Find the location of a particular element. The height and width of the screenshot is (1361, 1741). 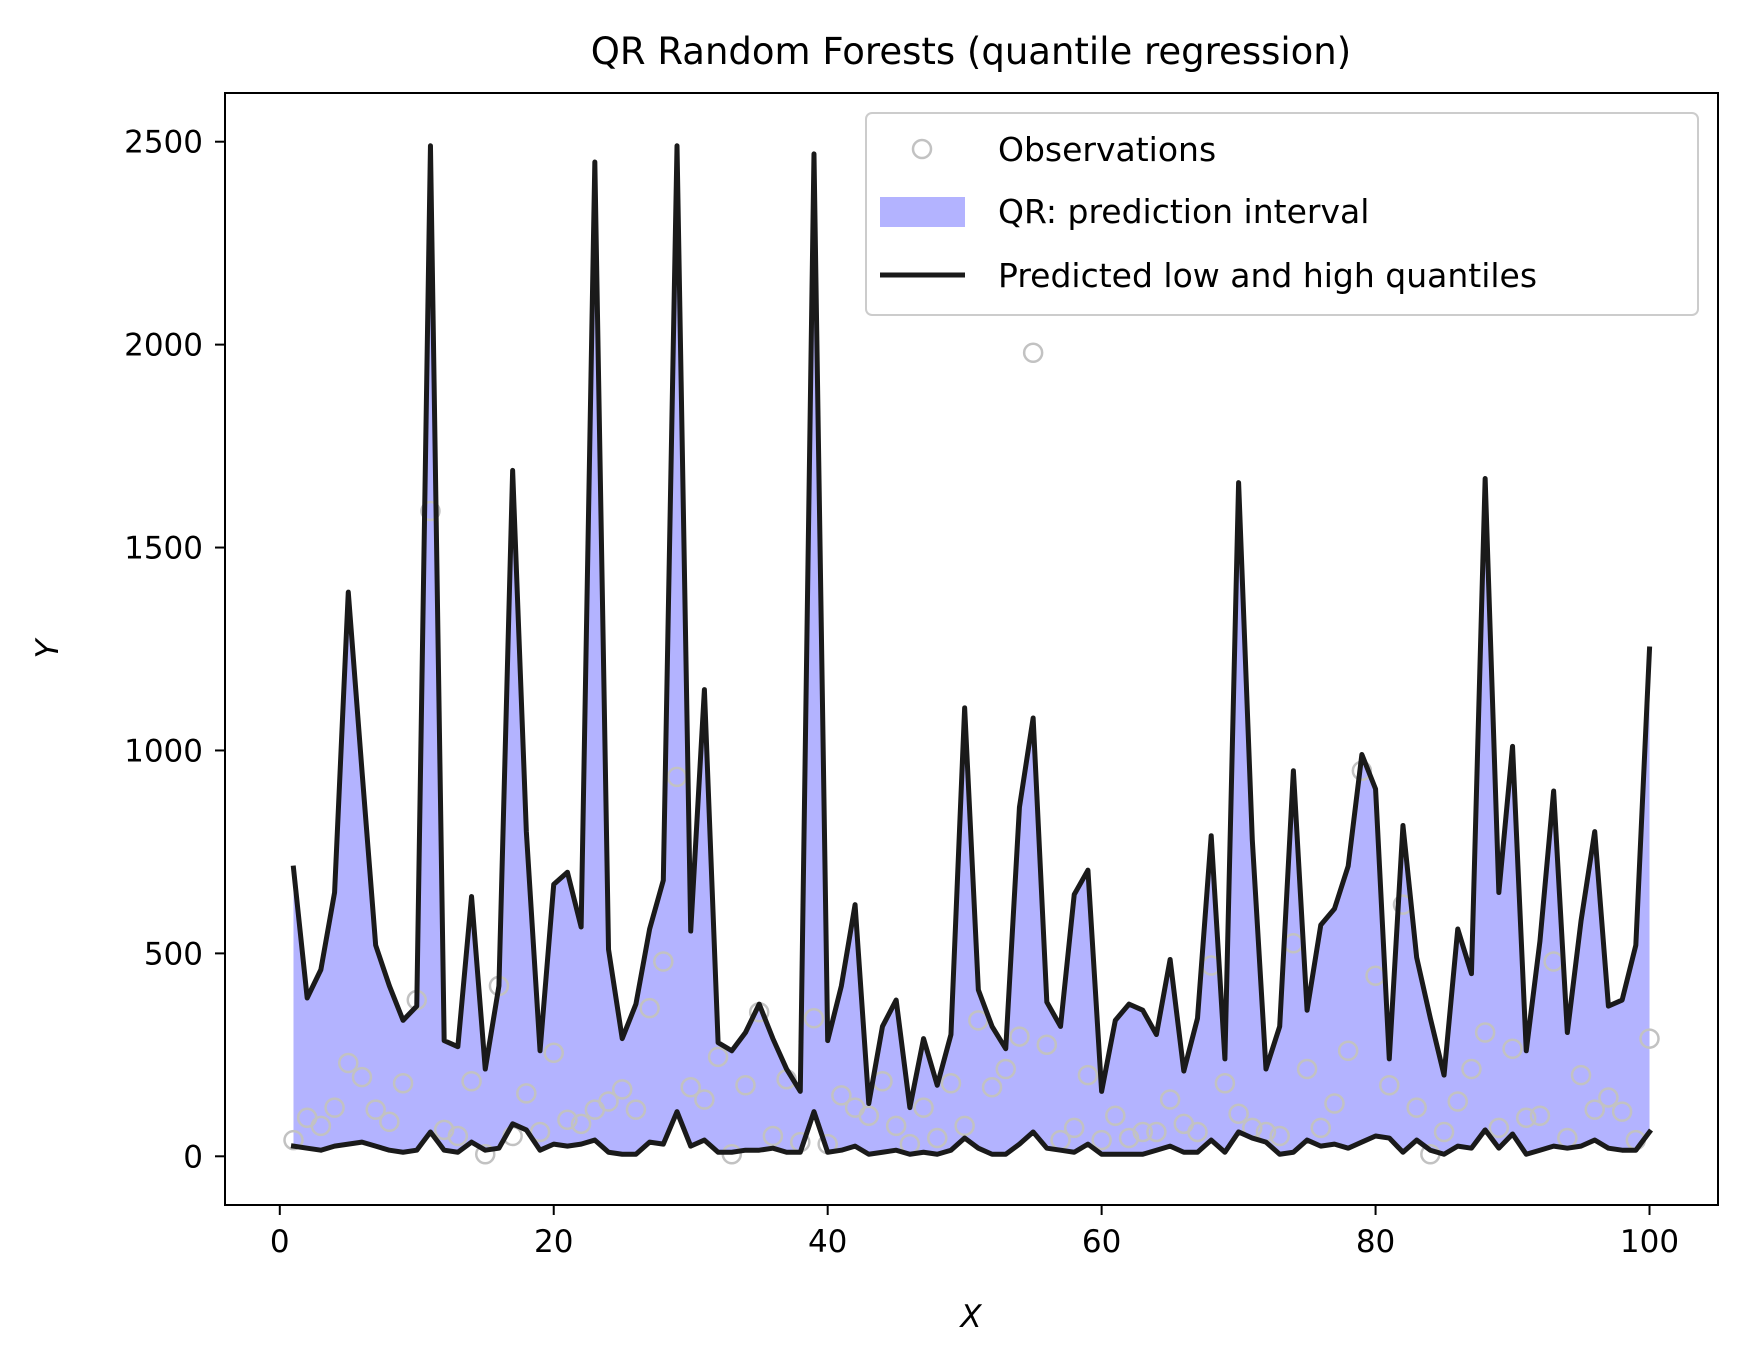

x-axis: 0 20 40 60 80 100 is located at coordinates (974, 1232).